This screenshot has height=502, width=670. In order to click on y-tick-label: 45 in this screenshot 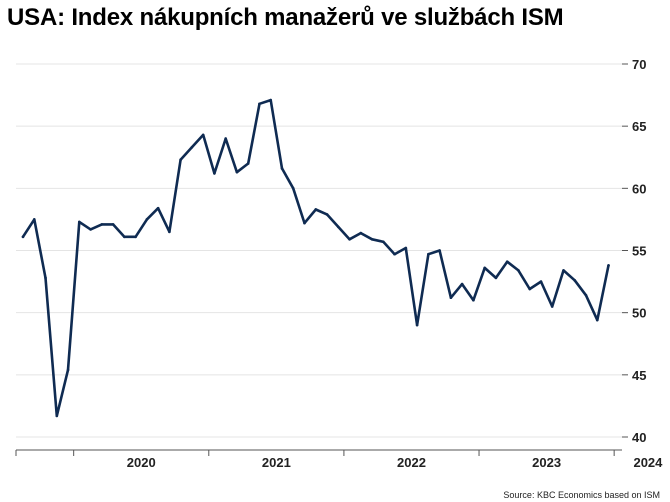, I will do `click(639, 375)`.